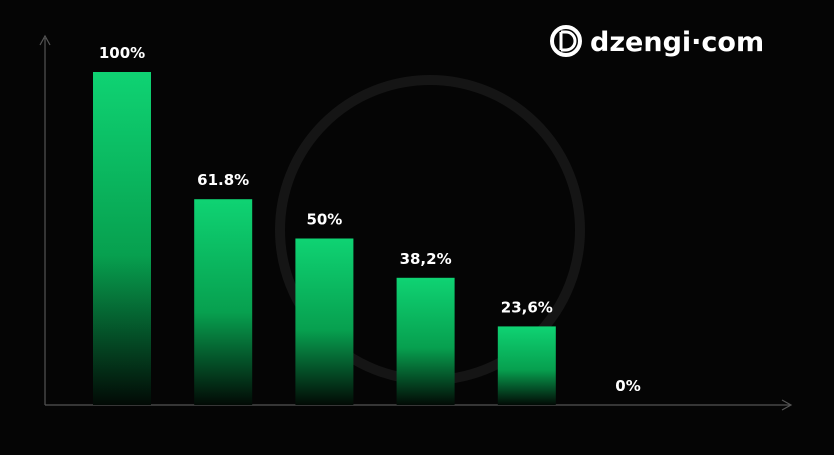 Image resolution: width=834 pixels, height=455 pixels. I want to click on value-label: 38,2%, so click(426, 259).